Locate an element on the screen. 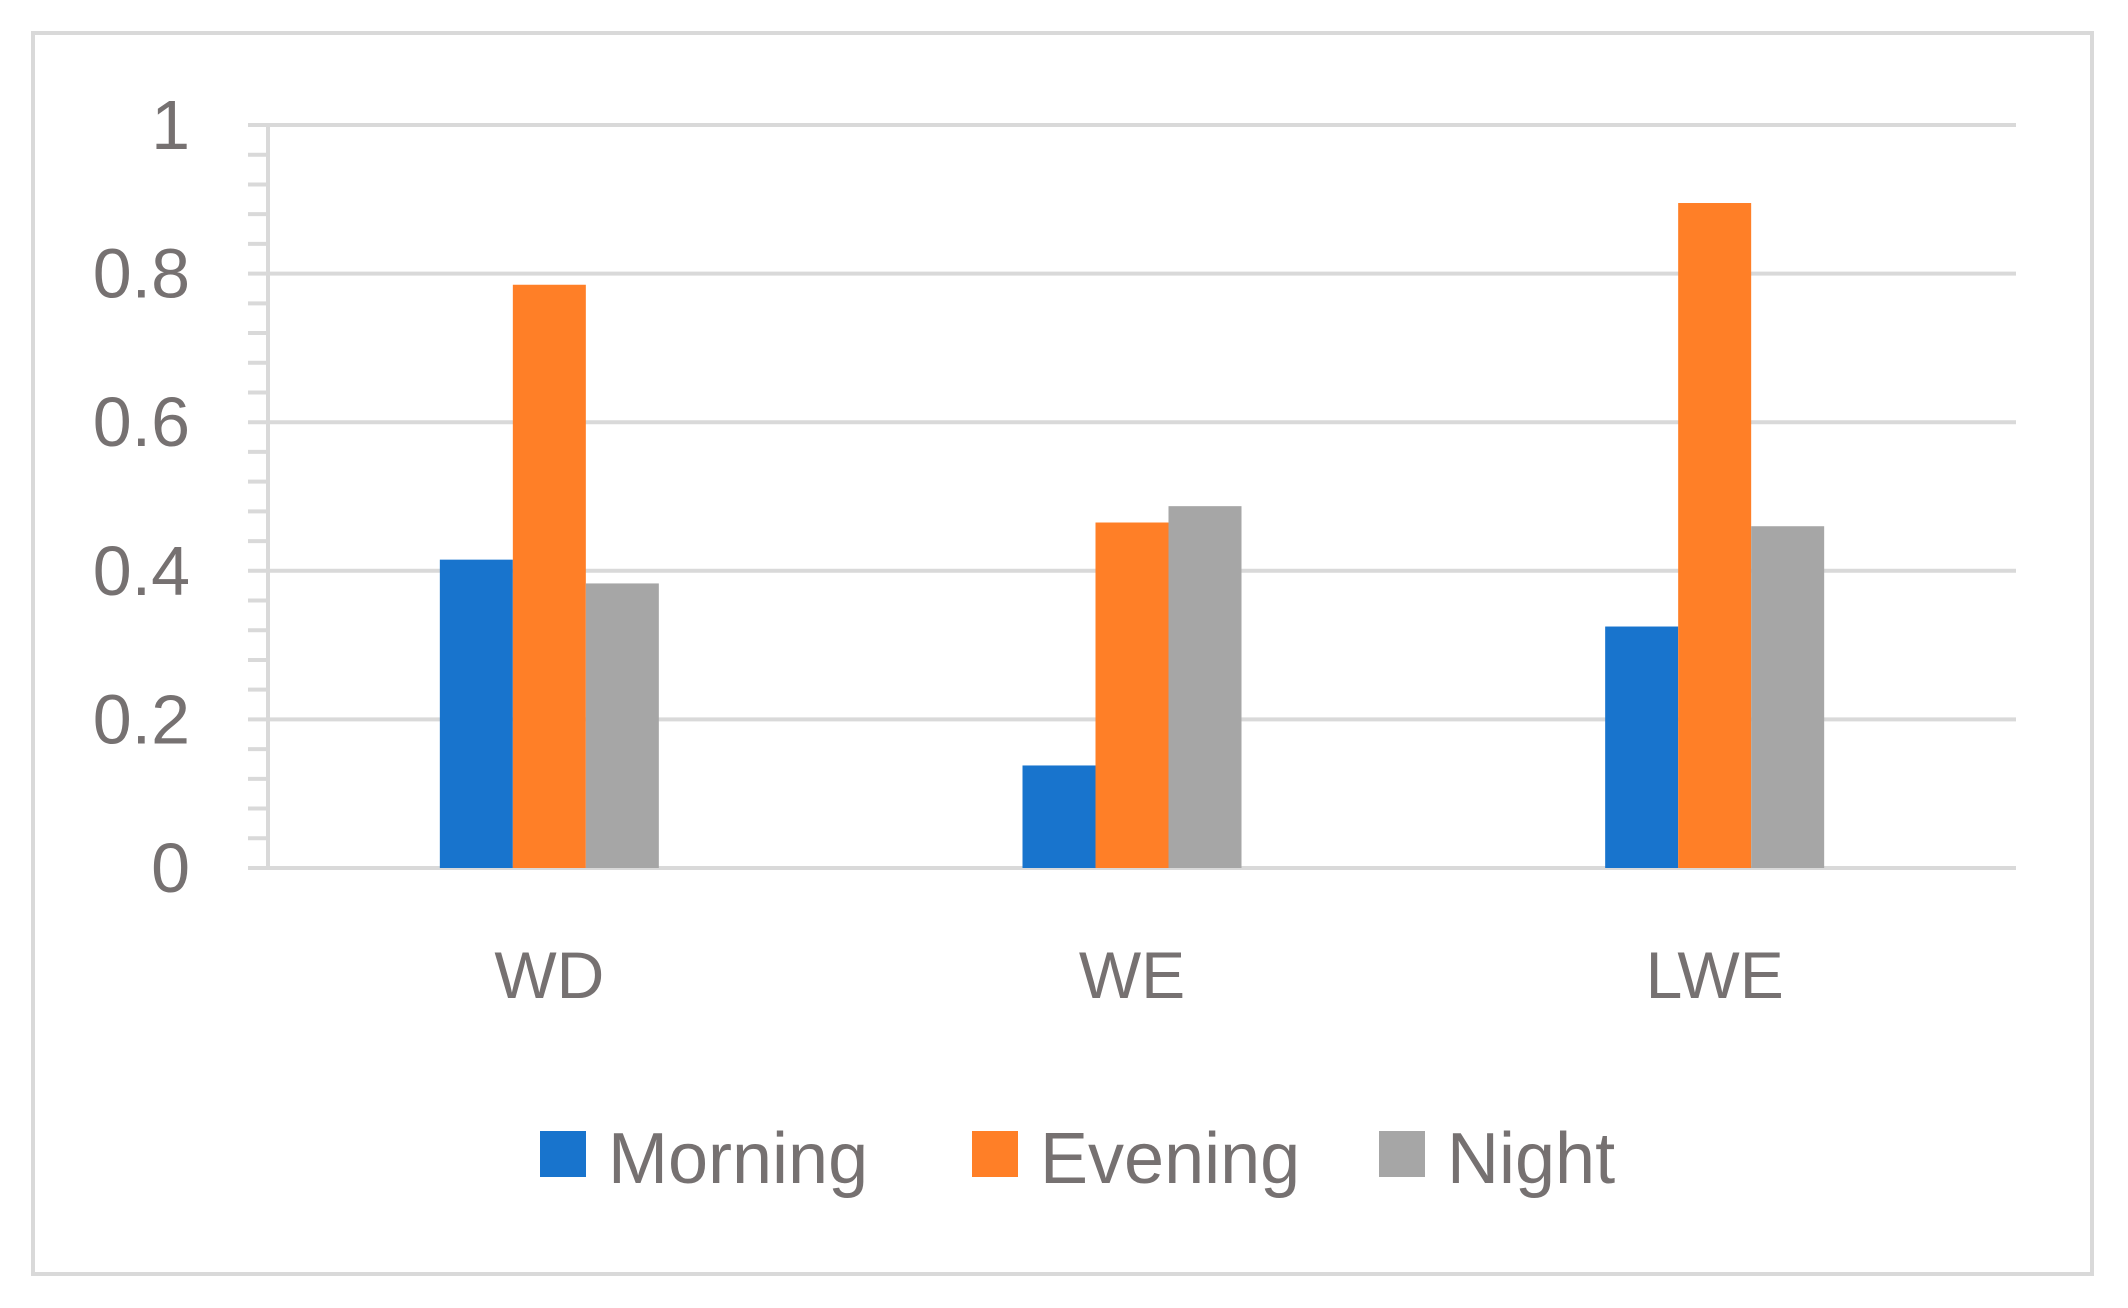  bar-evening-wd is located at coordinates (549, 576).